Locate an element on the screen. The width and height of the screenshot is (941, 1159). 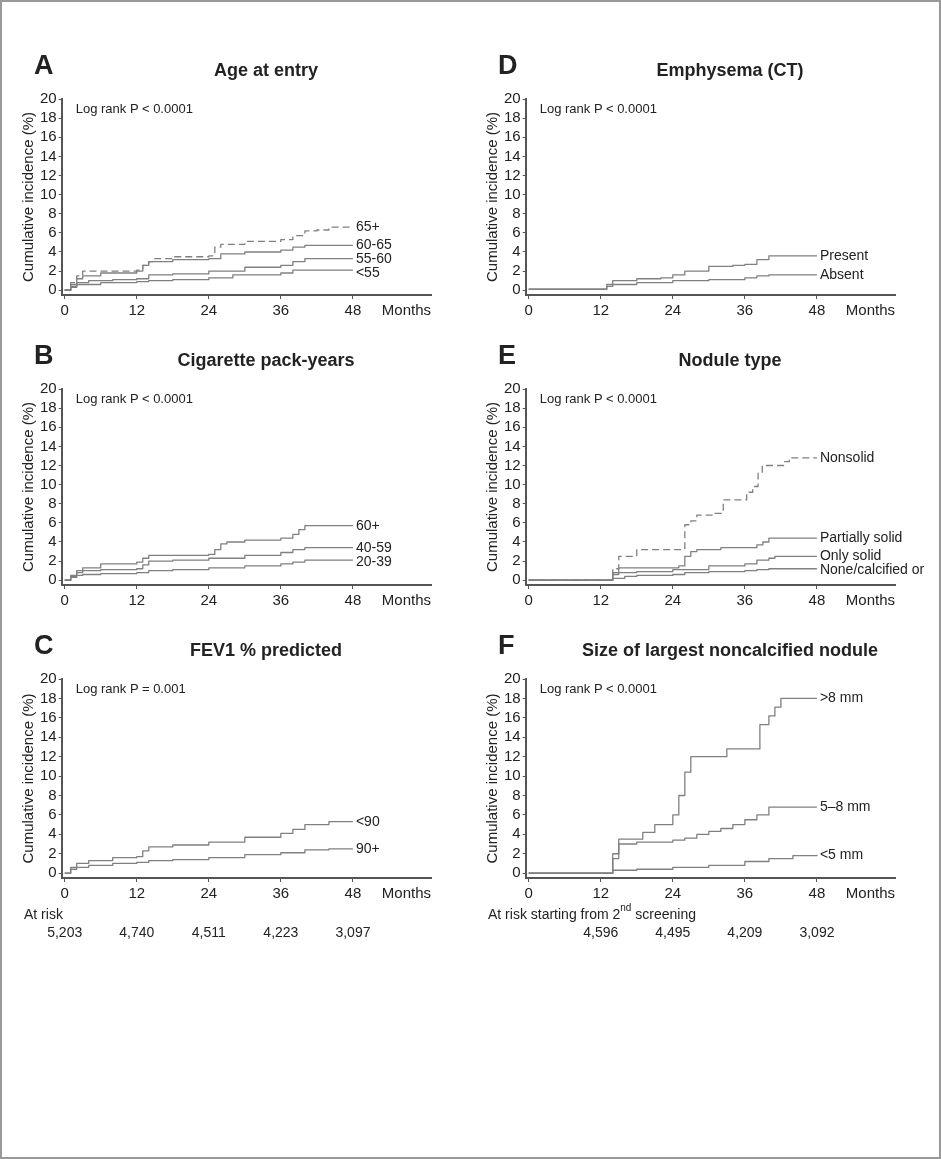
text: F is located at coordinates (506, 645).